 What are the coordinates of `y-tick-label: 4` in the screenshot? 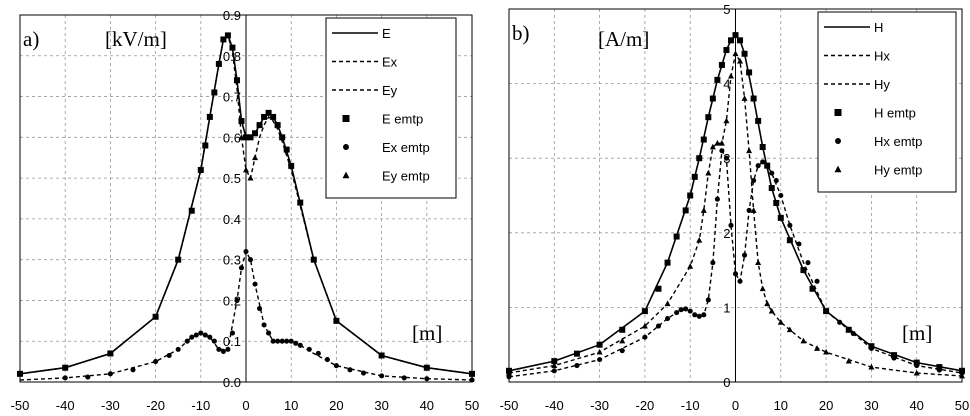 It's located at (726, 84).